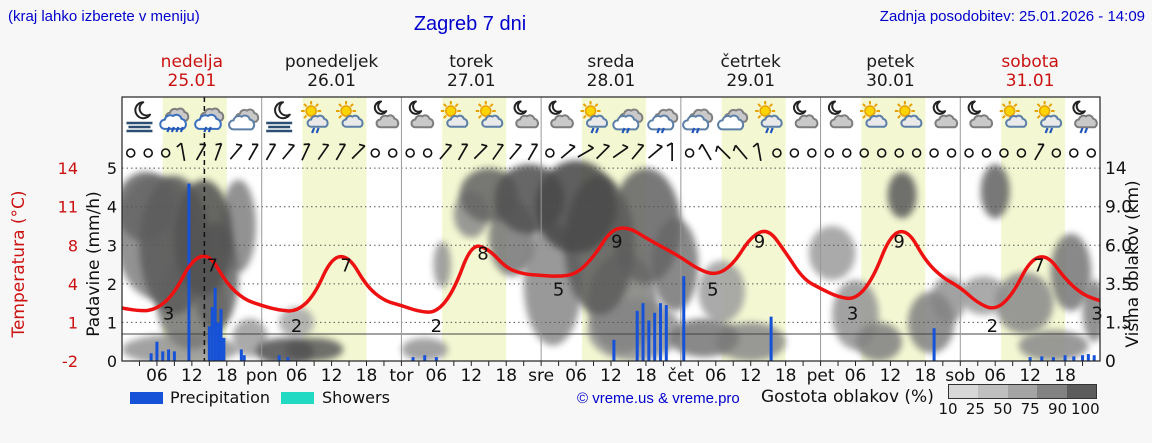 Image resolution: width=1152 pixels, height=443 pixels. Describe the element at coordinates (948, 409) in the screenshot. I see `cloud-density-tick: 10` at that location.